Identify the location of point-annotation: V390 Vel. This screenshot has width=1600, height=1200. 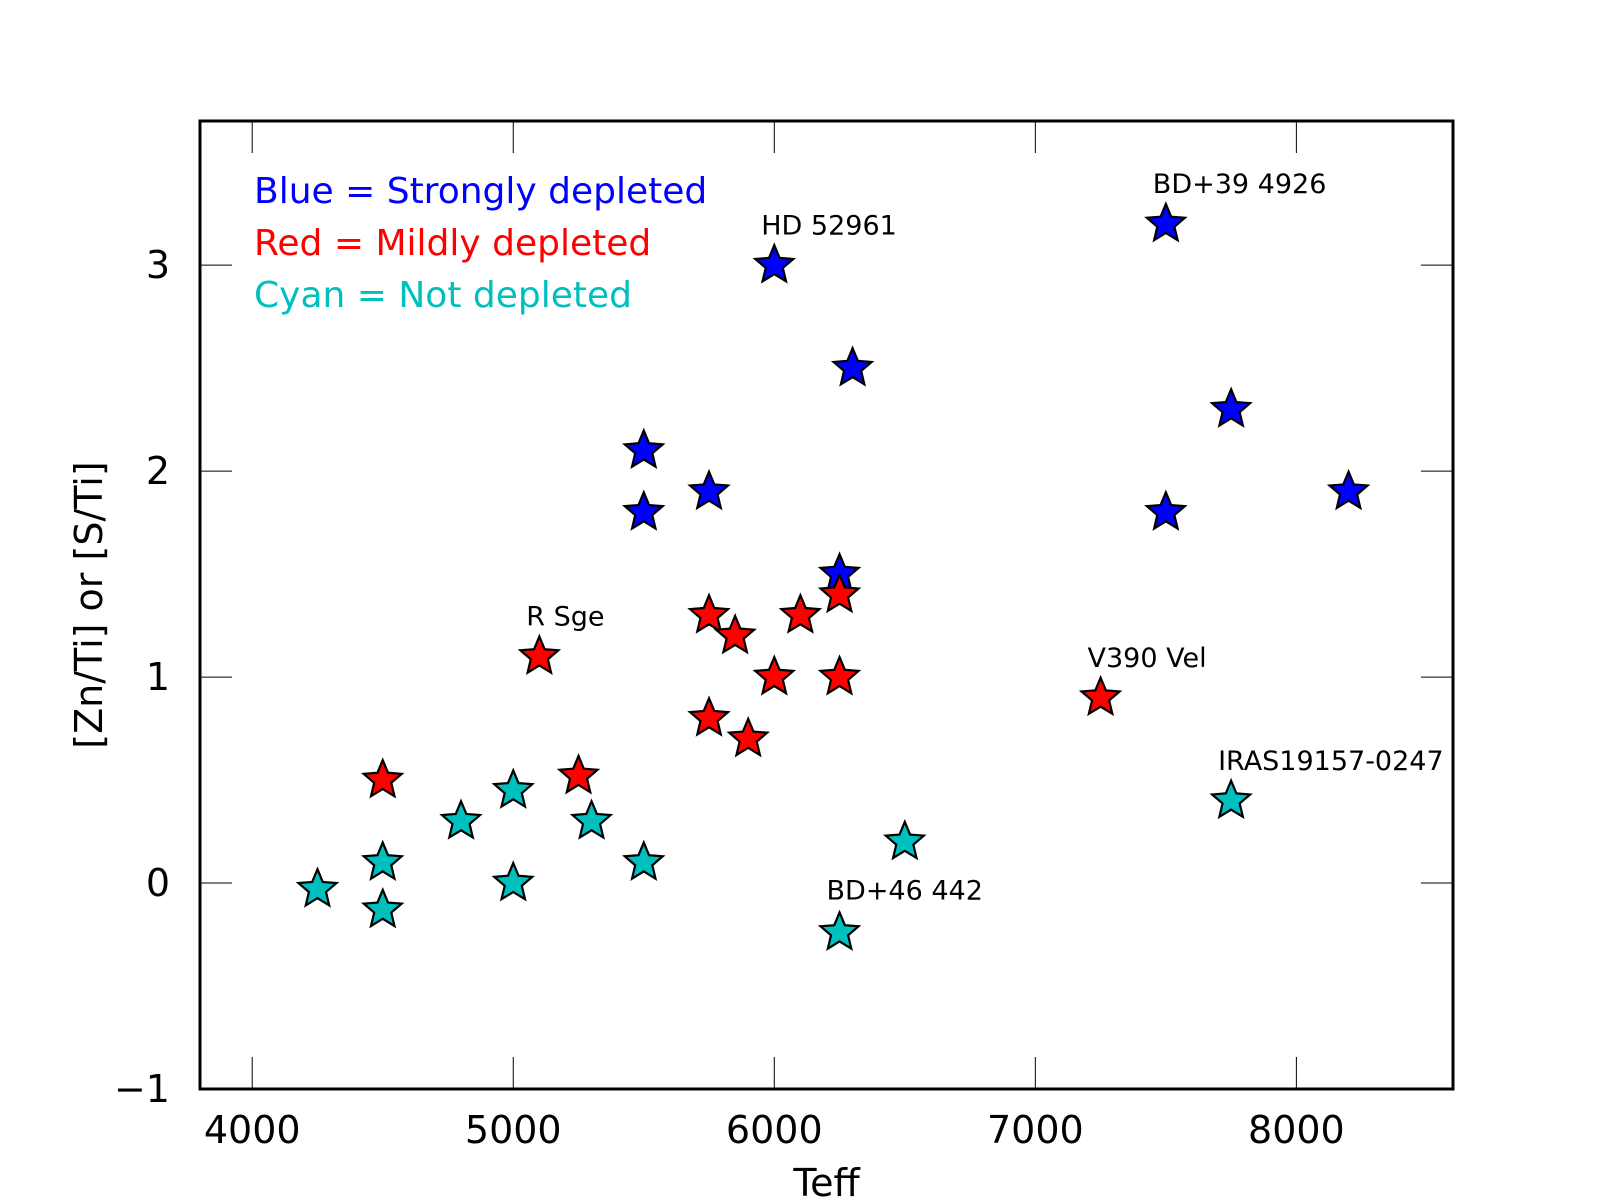
(1147, 658).